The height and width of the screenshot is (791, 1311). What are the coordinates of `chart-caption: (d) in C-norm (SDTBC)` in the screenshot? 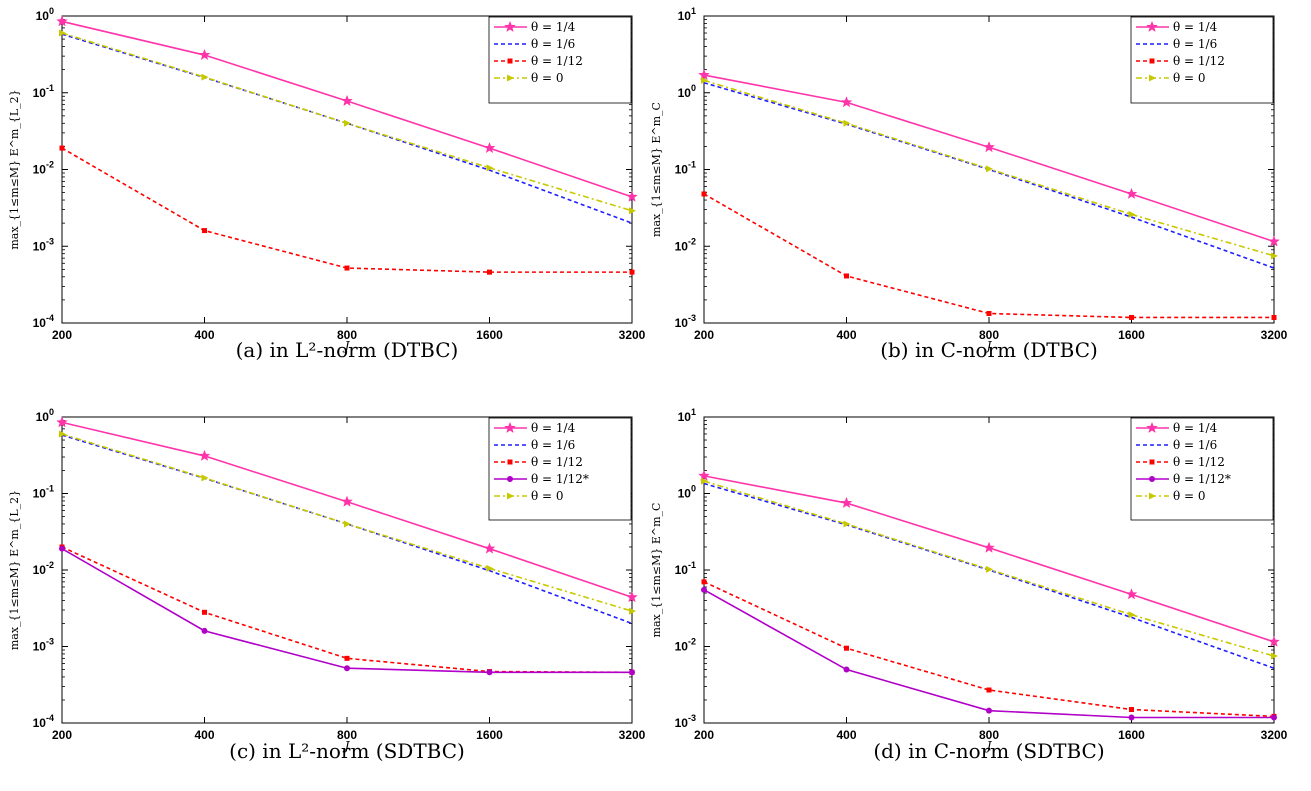 It's located at (988, 751).